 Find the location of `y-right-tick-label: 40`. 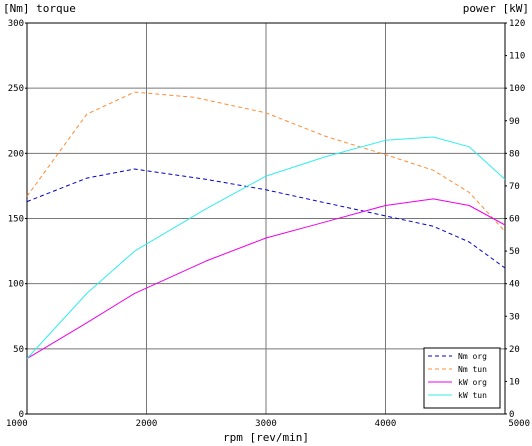

y-right-tick-label: 40 is located at coordinates (514, 285).